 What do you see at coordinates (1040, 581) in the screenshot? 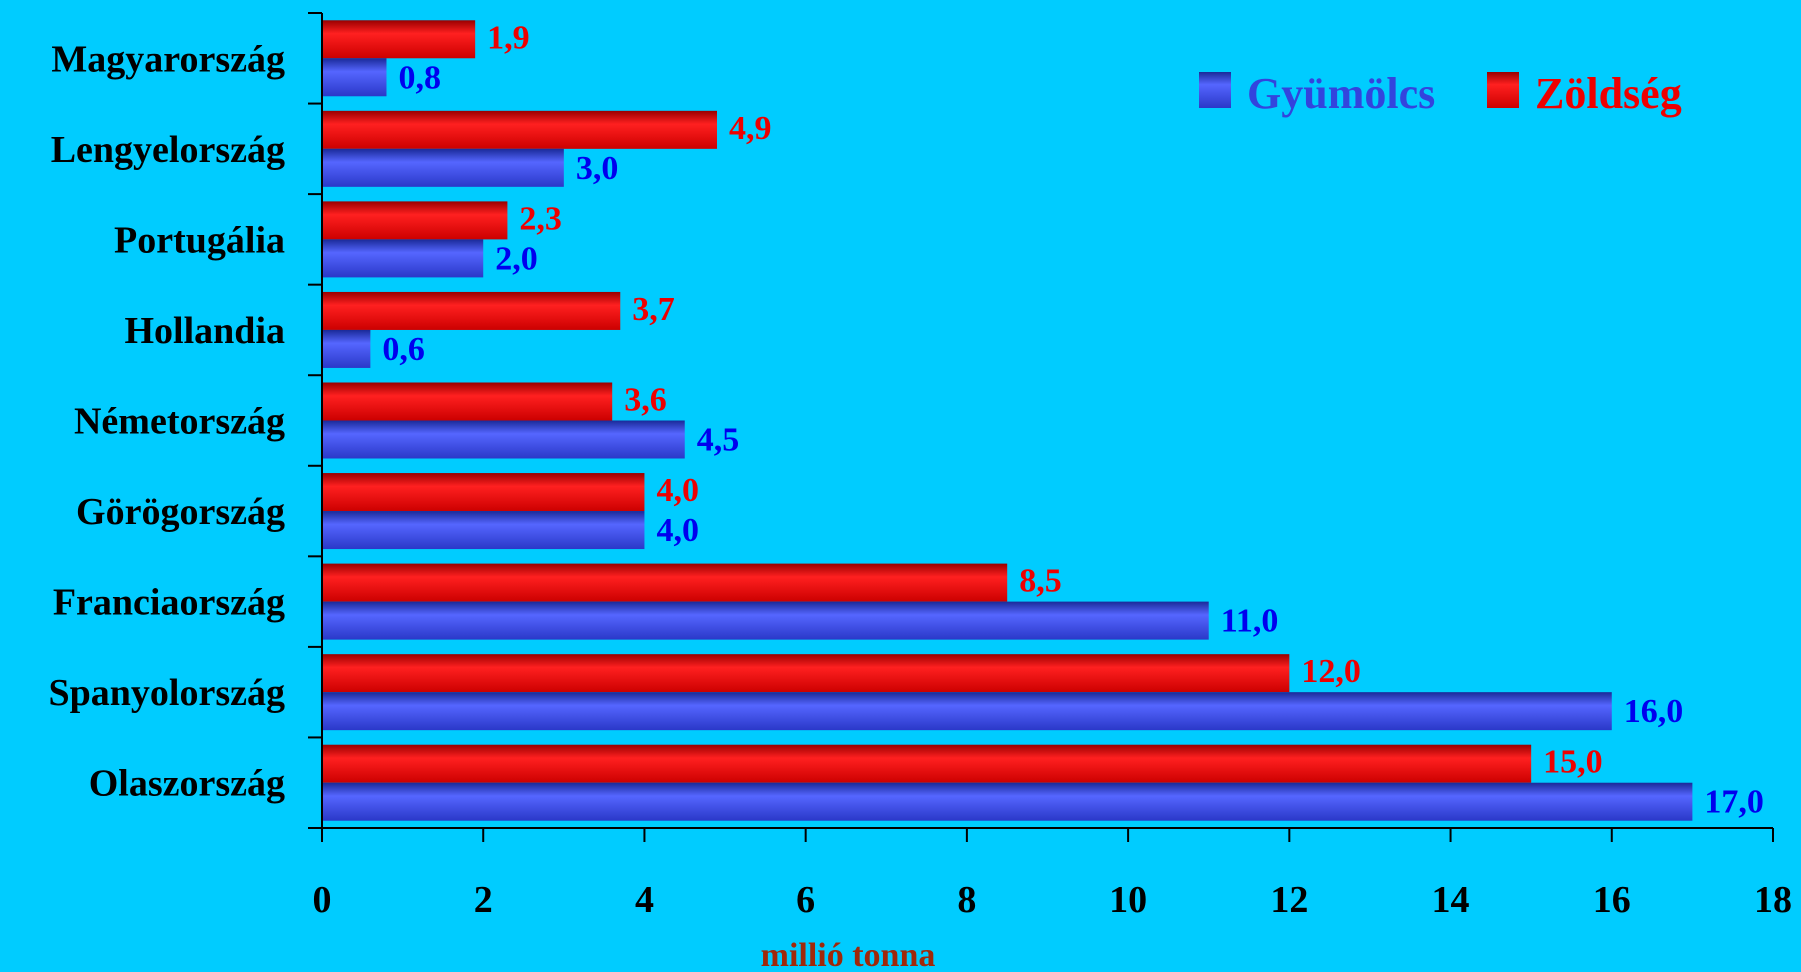
I see `data-label-zoldseg: 8,5` at bounding box center [1040, 581].